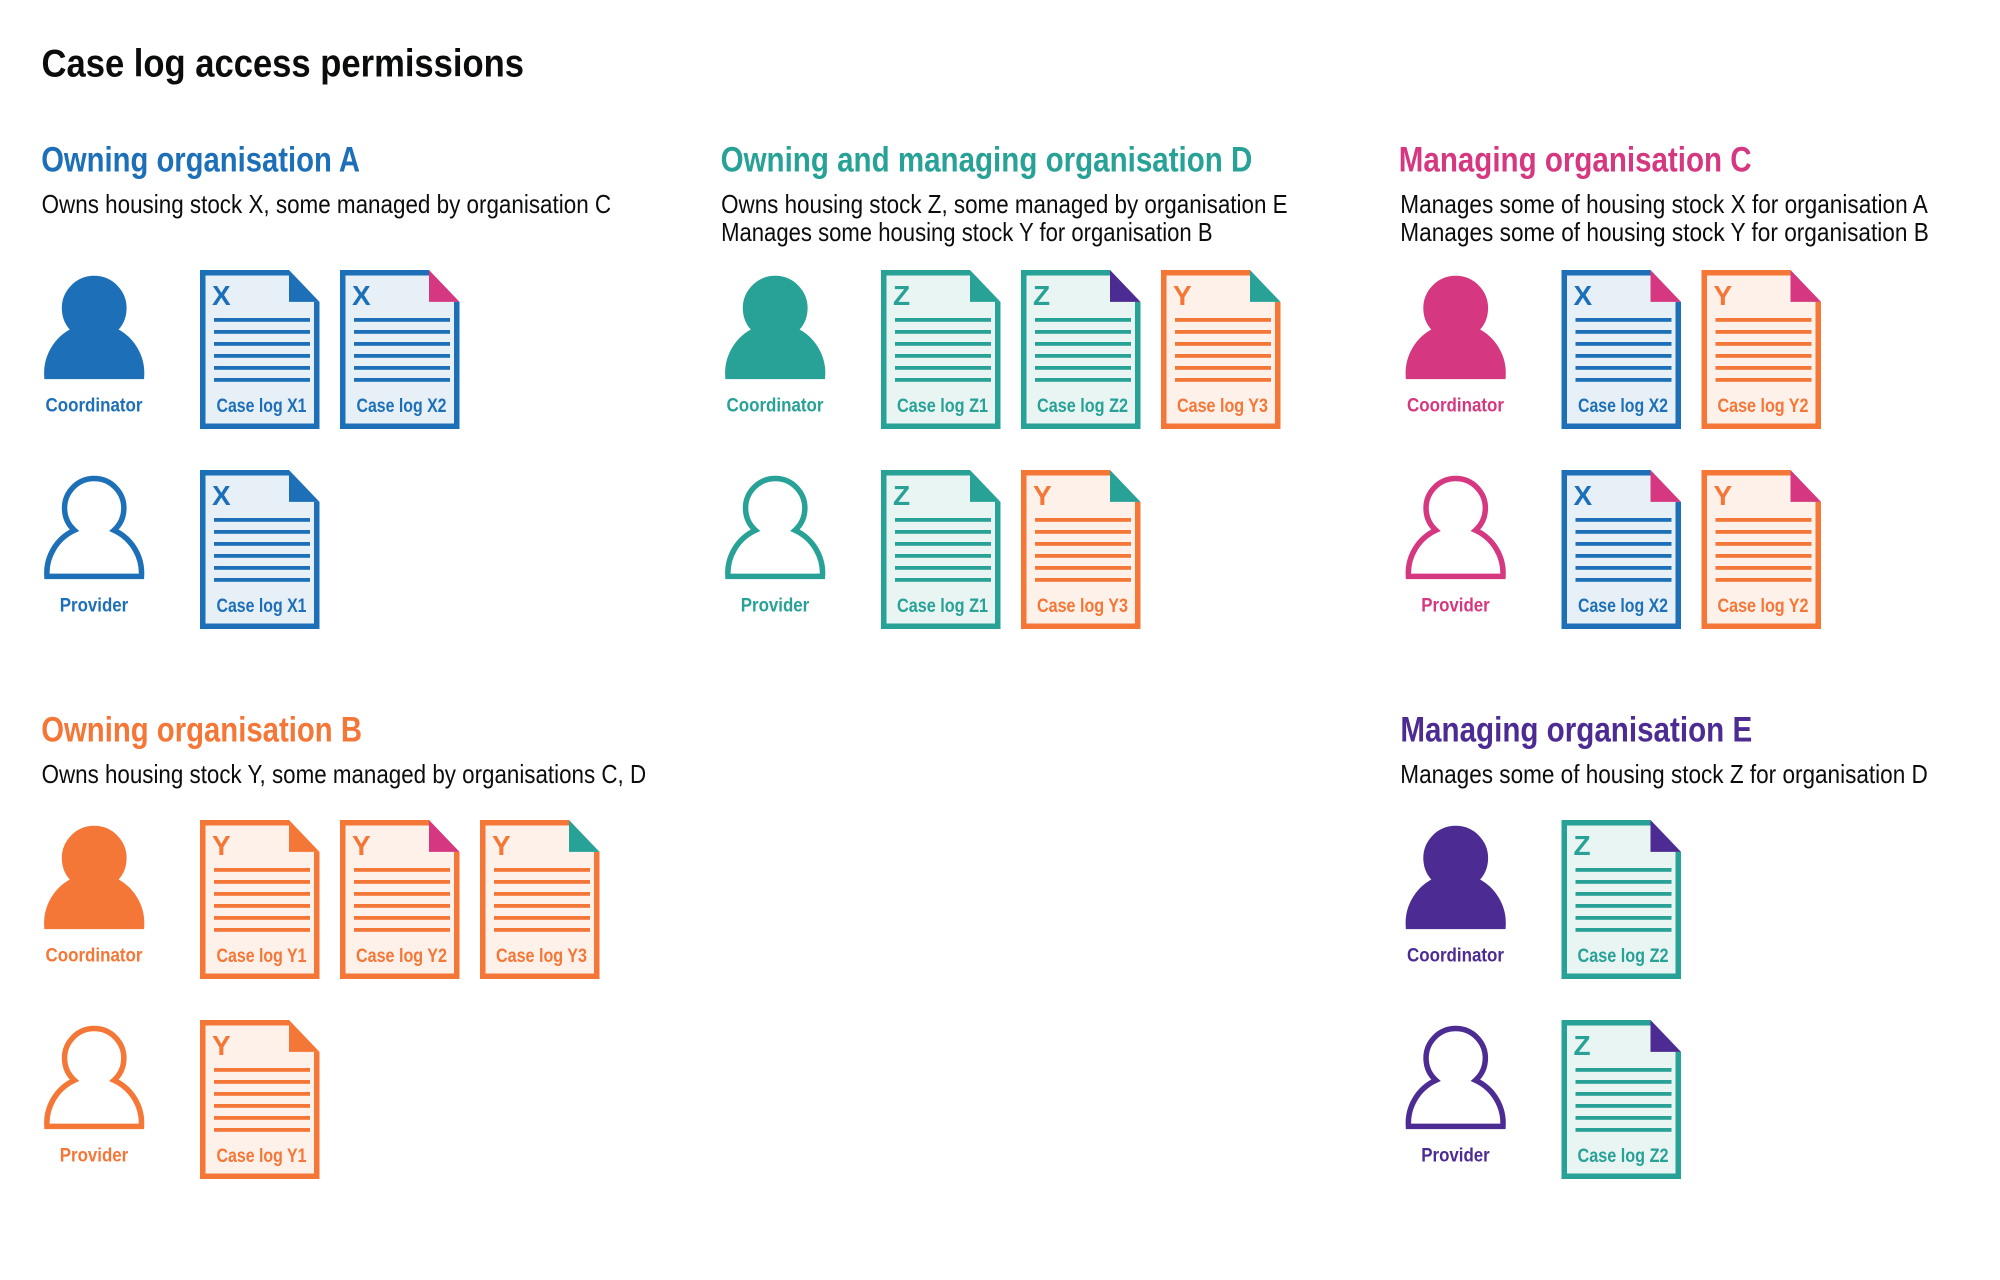 The width and height of the screenshot is (2000, 1280). I want to click on svg-text:Owning and managing organisati: Owning and managing organisation D, so click(987, 160).